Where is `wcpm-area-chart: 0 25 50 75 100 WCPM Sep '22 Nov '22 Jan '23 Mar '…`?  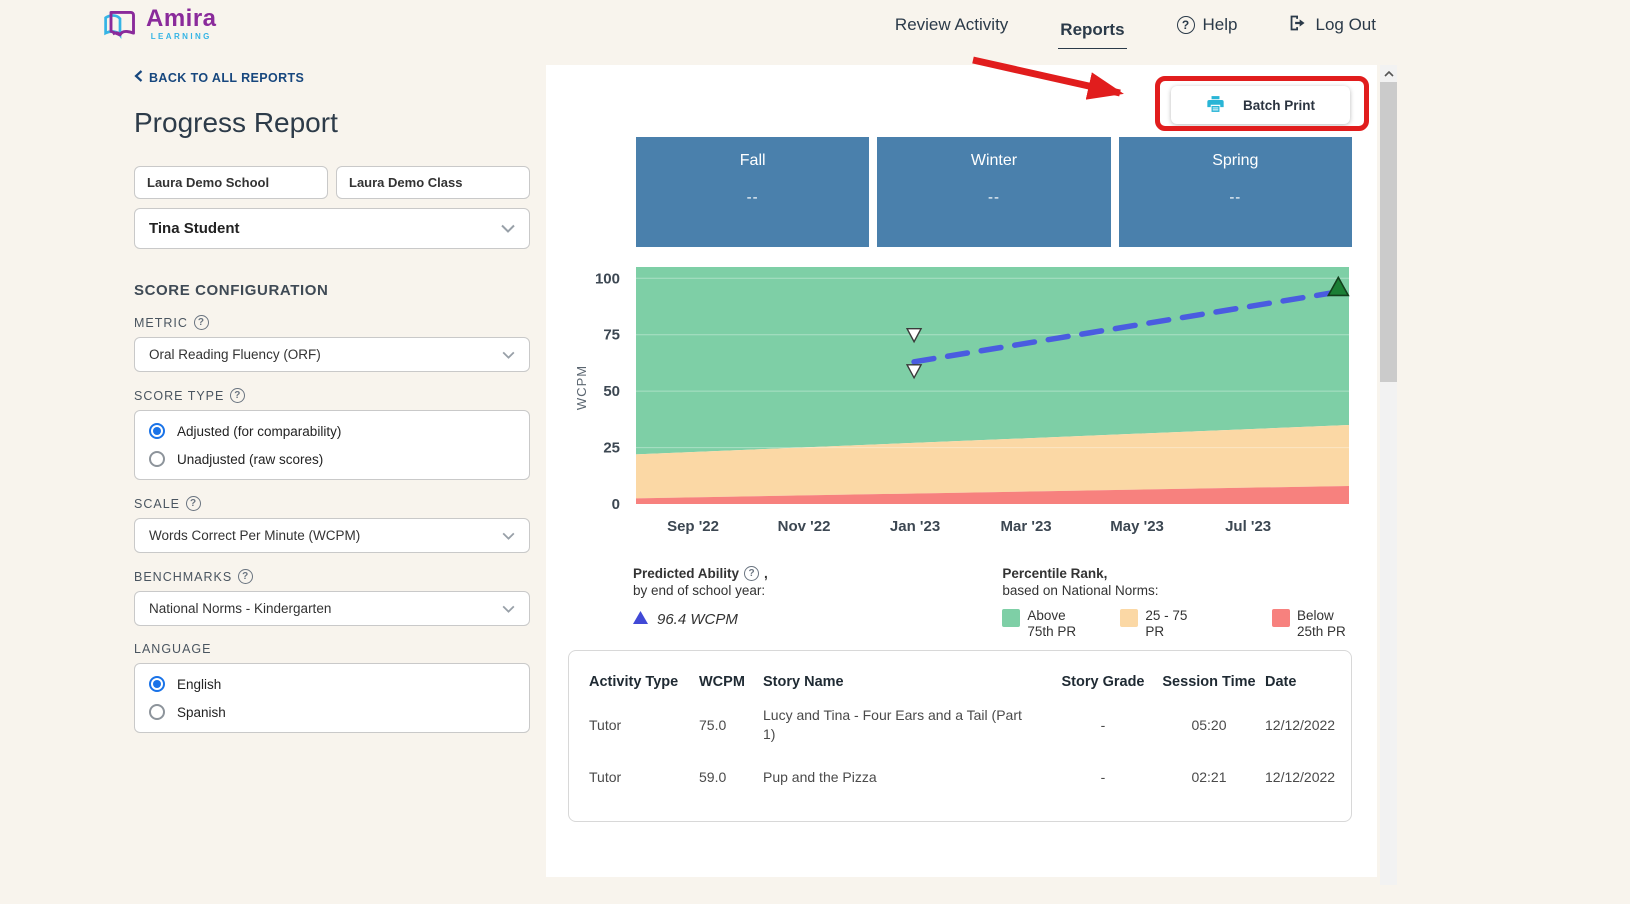
wcpm-area-chart: 0 25 50 75 100 WCPM Sep '22 Nov '22 Jan '23 Mar '… is located at coordinates (962, 401).